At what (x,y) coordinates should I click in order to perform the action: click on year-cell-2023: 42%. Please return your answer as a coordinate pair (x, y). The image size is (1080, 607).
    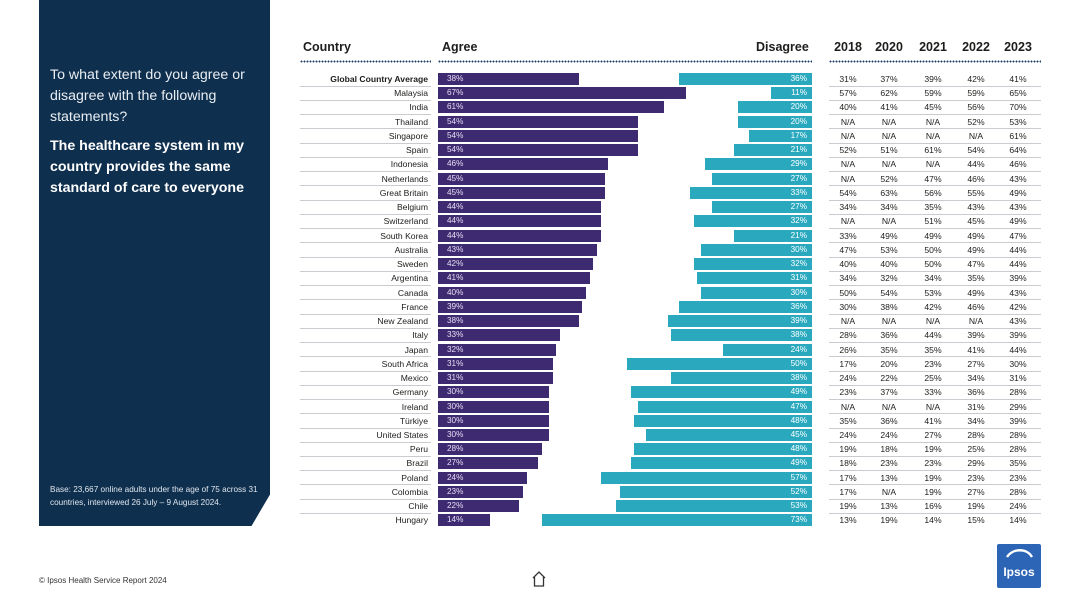
    Looking at the image, I should click on (1018, 306).